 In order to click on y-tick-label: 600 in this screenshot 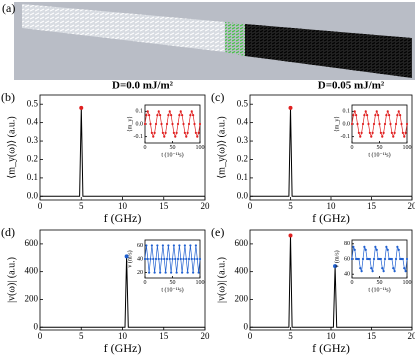, I will do `click(242, 243)`.